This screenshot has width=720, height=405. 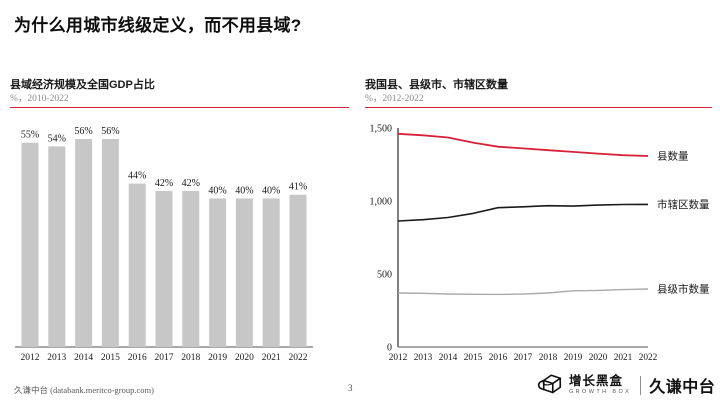 What do you see at coordinates (600, 391) in the screenshot?
I see `brand-subtitle: GROWTH BOX` at bounding box center [600, 391].